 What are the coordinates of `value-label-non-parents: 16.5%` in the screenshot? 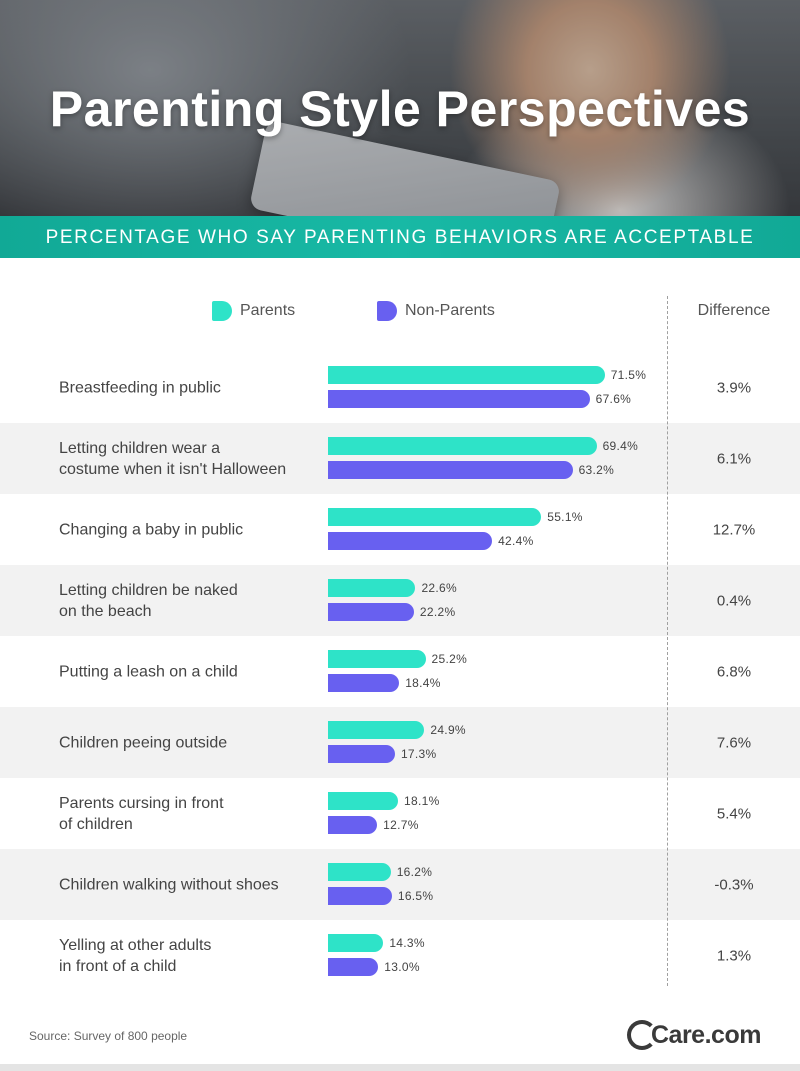 It's located at (415, 896).